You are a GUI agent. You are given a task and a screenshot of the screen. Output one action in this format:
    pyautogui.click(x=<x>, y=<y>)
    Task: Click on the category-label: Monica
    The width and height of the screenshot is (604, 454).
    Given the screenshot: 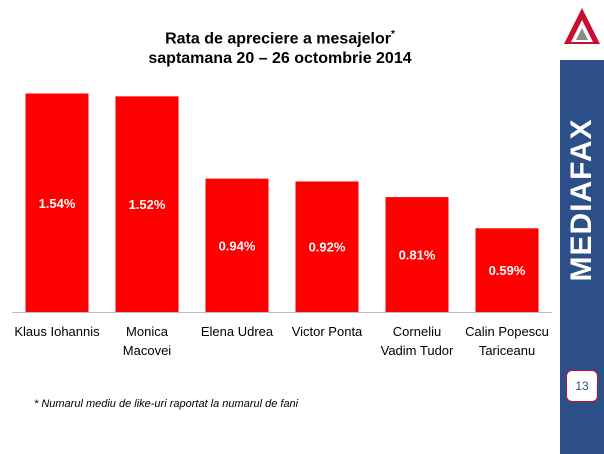 What is the action you would take?
    pyautogui.click(x=147, y=331)
    